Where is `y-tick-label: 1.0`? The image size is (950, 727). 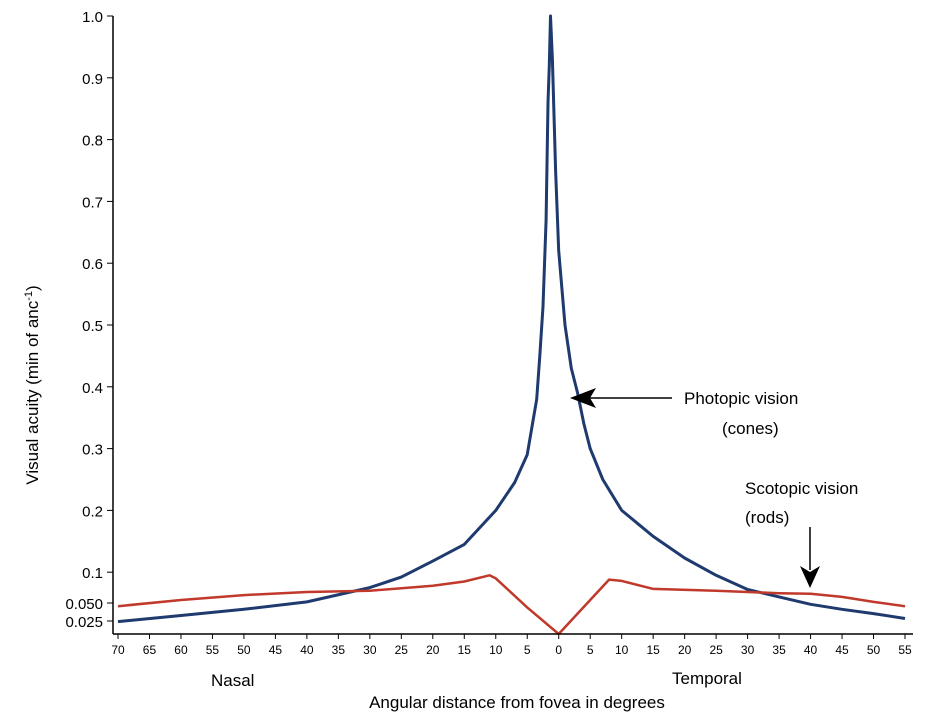 y-tick-label: 1.0 is located at coordinates (92, 17).